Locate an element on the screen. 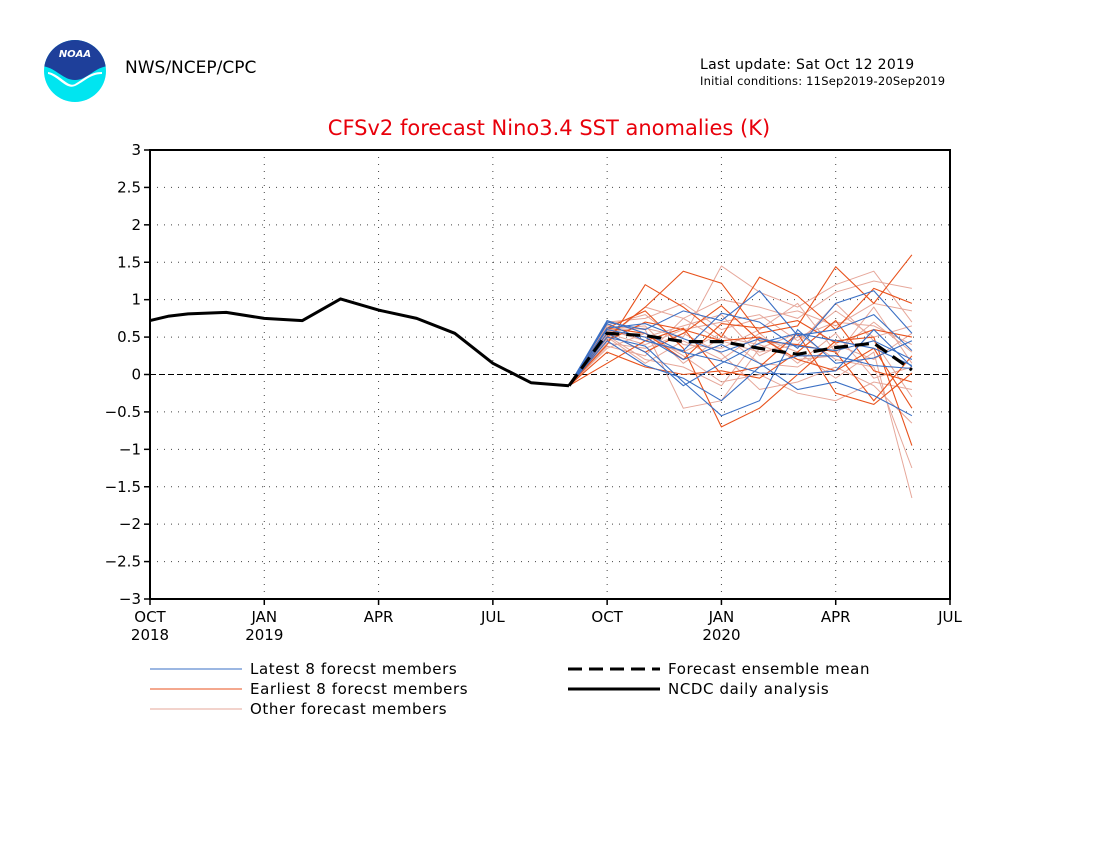 This screenshot has height=850, width=1100. y-tick-label: −1 is located at coordinates (130, 449).